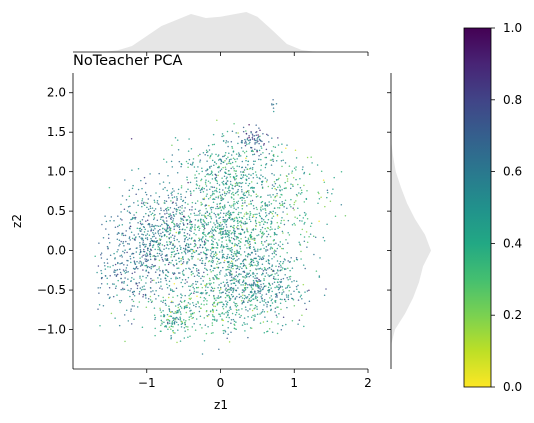 Image resolution: width=534 pixels, height=423 pixels. What do you see at coordinates (368, 383) in the screenshot?
I see `x-tick-label: 2` at bounding box center [368, 383].